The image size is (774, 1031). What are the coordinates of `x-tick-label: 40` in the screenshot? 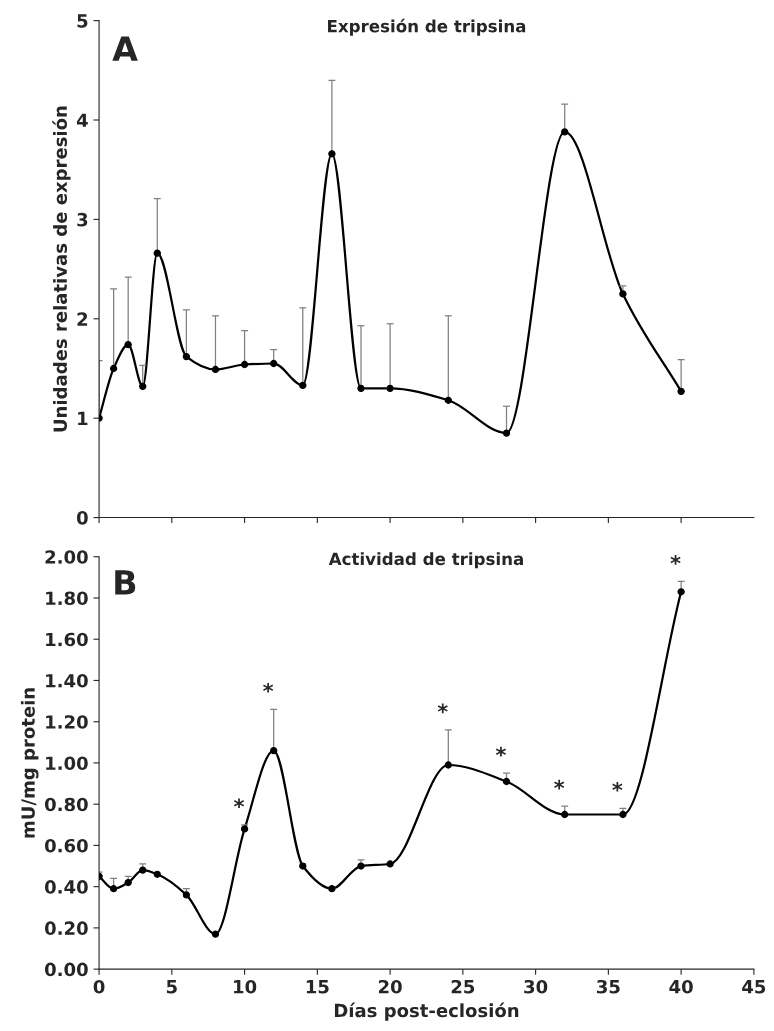 It's located at (681, 986).